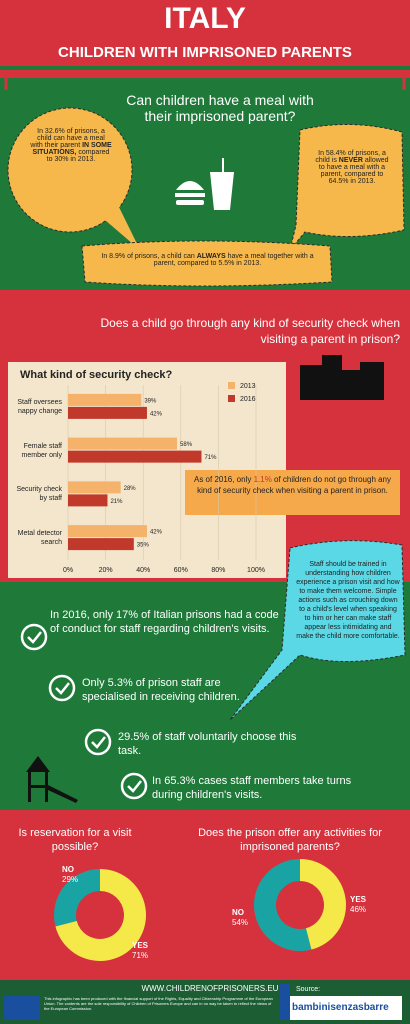 Image resolution: width=410 pixels, height=1024 pixels. What do you see at coordinates (68, 570) in the screenshot?
I see `x-tick-label: 0%` at bounding box center [68, 570].